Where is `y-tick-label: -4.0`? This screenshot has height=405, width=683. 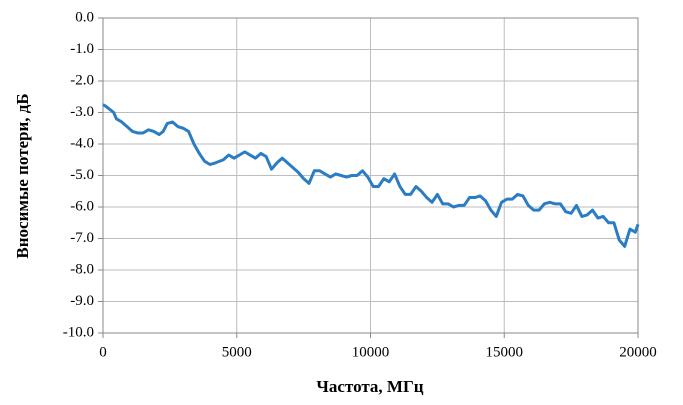 y-tick-label: -4.0 is located at coordinates (82, 143).